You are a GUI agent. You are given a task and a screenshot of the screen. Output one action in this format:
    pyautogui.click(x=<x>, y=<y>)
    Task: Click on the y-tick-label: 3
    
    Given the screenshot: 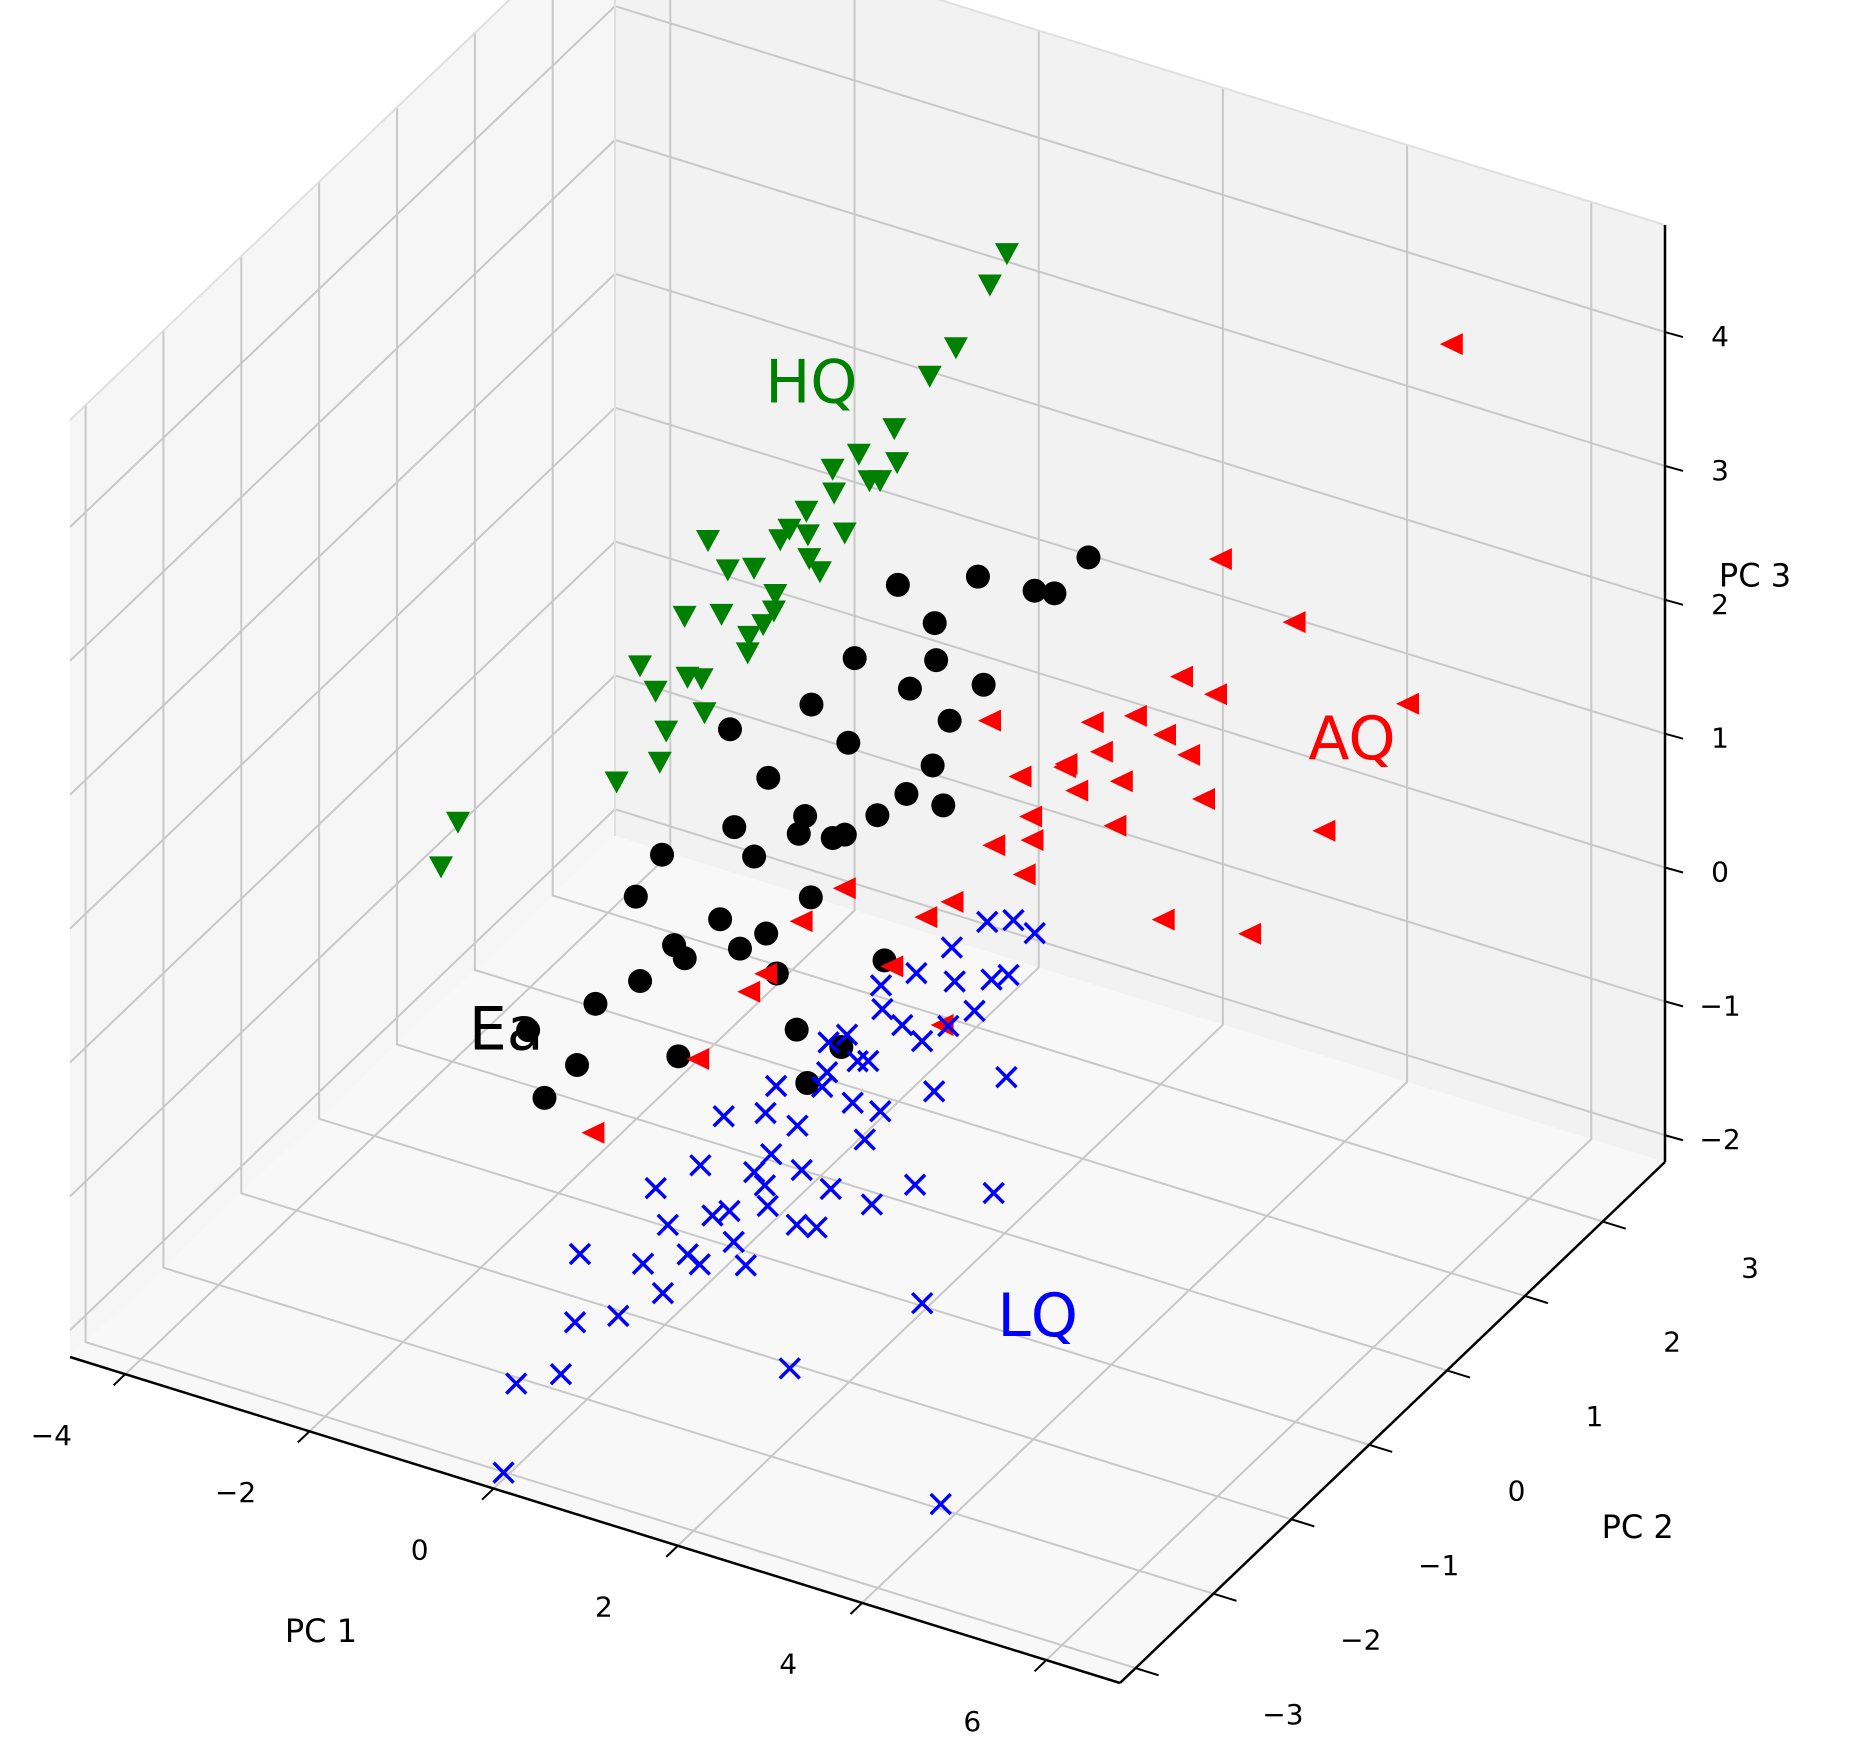 What is the action you would take?
    pyautogui.click(x=1750, y=1267)
    